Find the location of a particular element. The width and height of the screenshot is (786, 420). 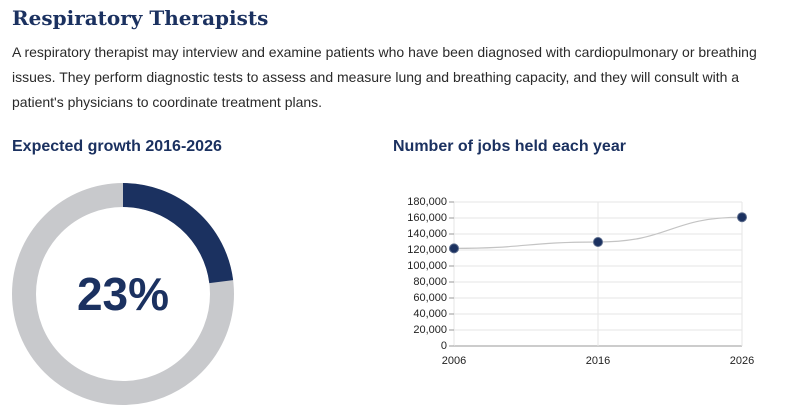

x-tick-label: 2016 is located at coordinates (598, 361).